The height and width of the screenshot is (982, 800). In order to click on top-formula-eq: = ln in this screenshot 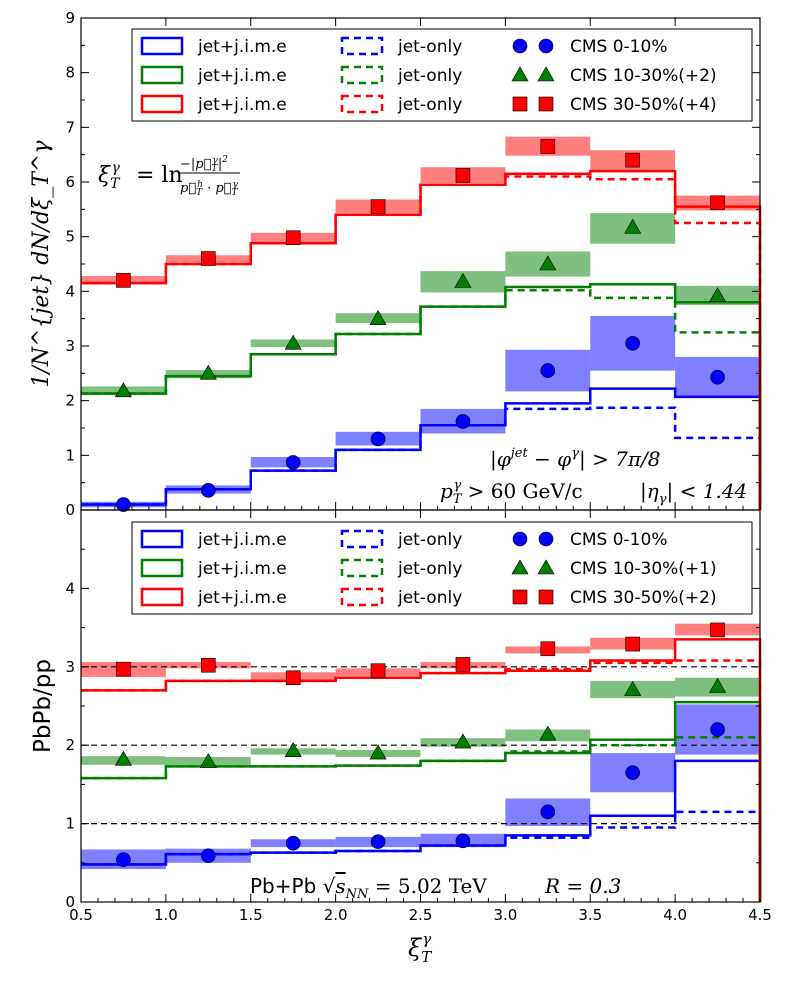, I will do `click(159, 175)`.